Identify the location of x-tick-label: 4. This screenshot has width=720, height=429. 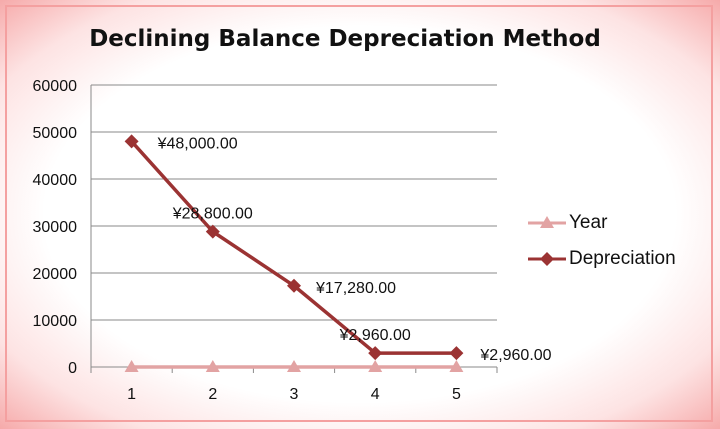
(375, 394).